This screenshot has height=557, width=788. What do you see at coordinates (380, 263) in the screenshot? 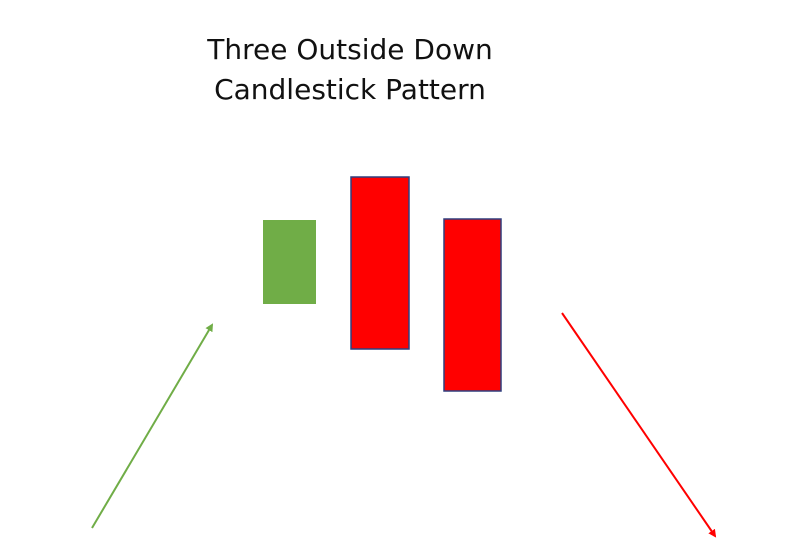
I see `candle-2-bearish-engulfing` at bounding box center [380, 263].